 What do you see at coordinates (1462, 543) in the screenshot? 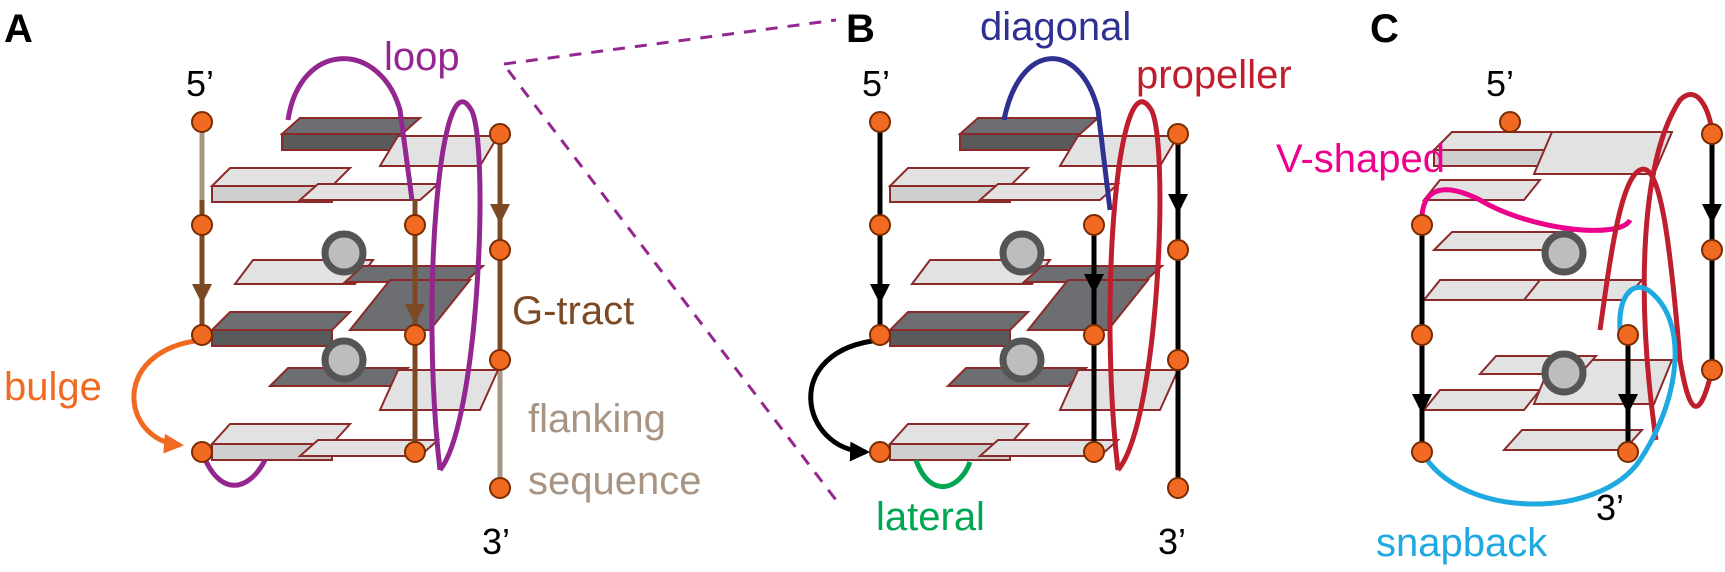
I see `snapback-label: snapback` at bounding box center [1462, 543].